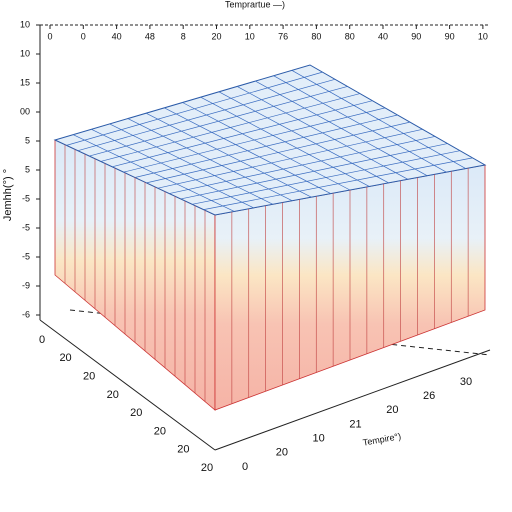  I want to click on top-tick-label: 76, so click(283, 36).